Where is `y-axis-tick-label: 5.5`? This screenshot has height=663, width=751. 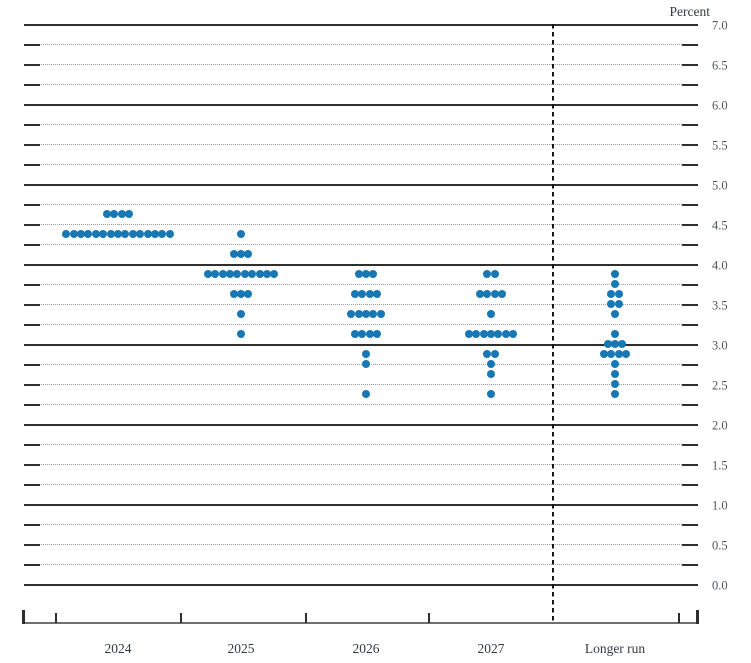 y-axis-tick-label: 5.5 is located at coordinates (720, 145).